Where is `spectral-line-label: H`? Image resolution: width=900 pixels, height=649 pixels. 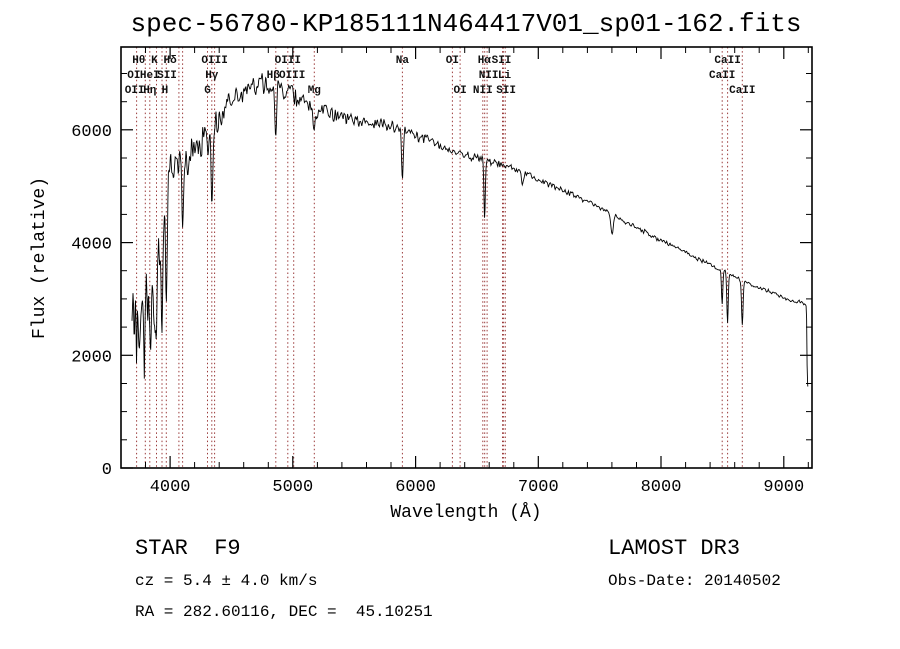
spectral-line-label: H is located at coordinates (165, 91).